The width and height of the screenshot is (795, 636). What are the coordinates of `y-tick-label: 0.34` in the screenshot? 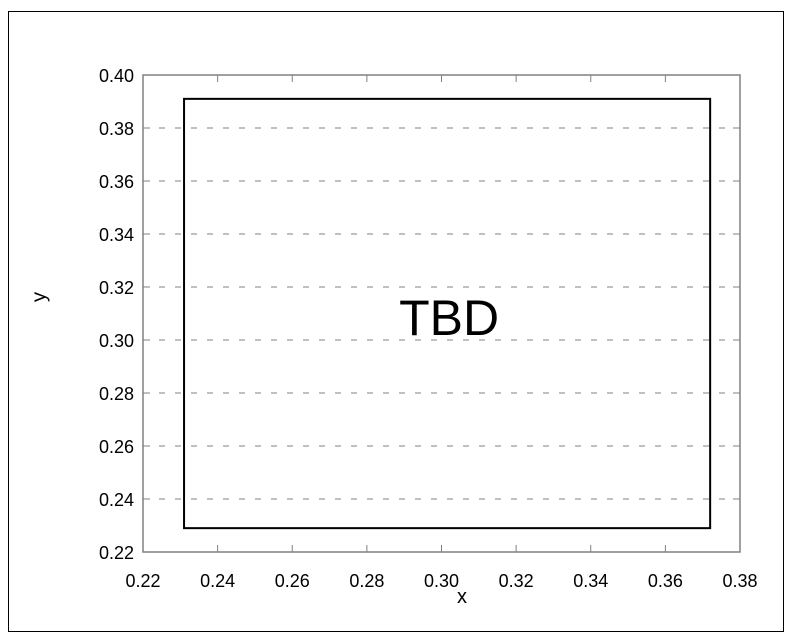 It's located at (116, 235).